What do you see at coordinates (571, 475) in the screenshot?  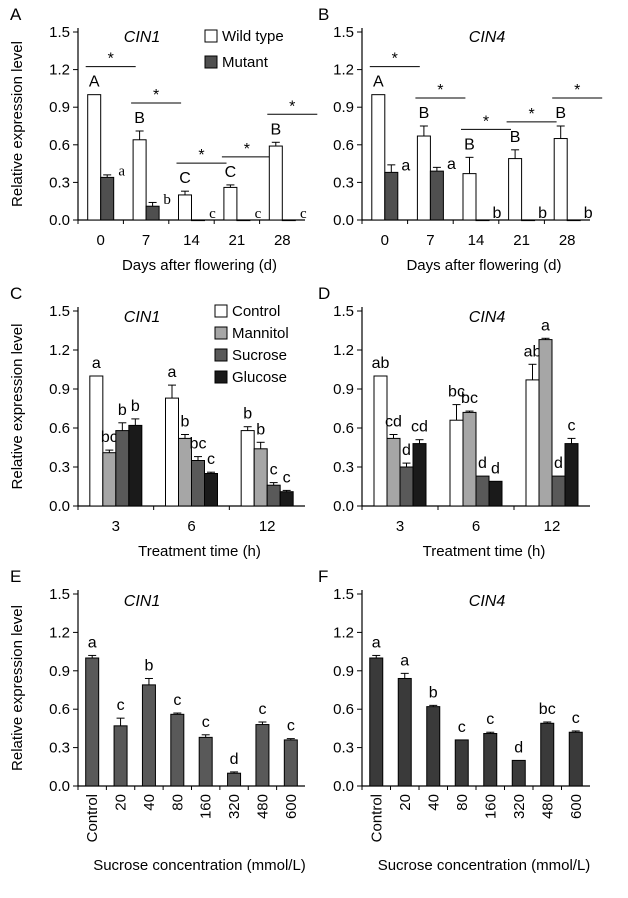 I see `panel-d-bar-s3-c2` at bounding box center [571, 475].